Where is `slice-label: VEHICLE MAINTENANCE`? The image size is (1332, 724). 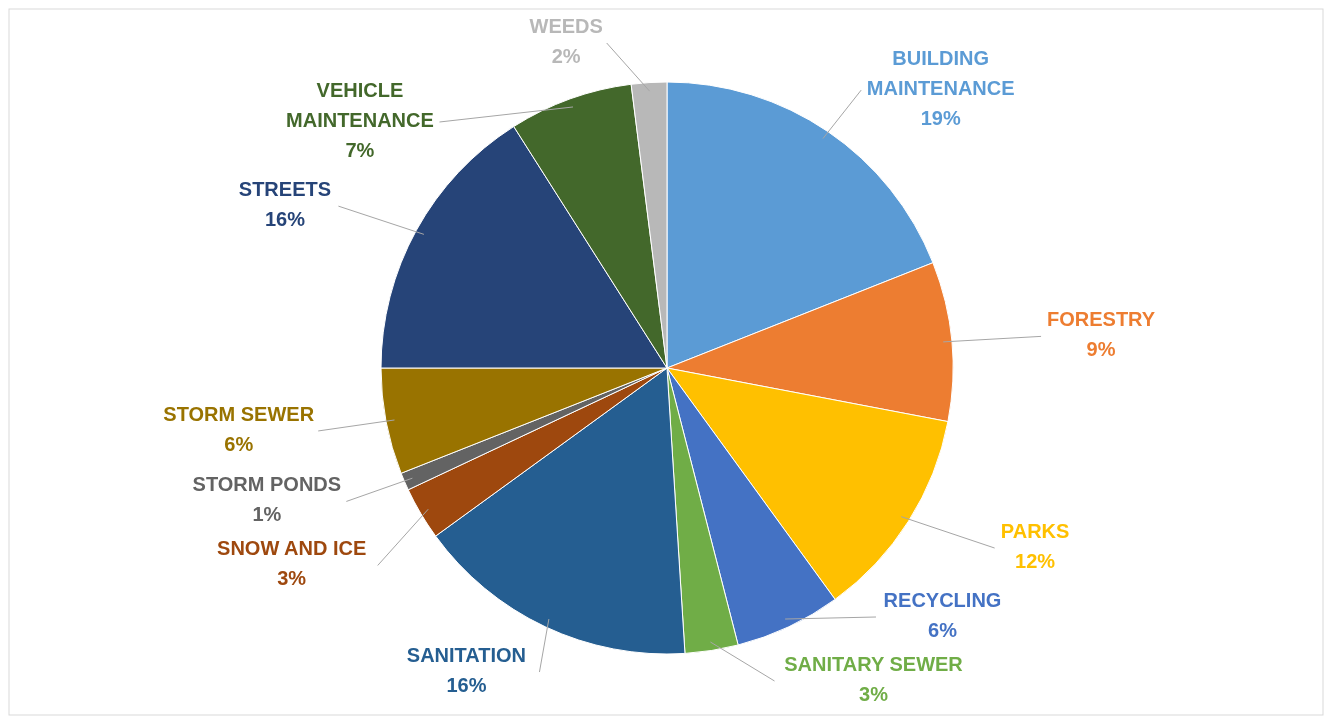
slice-label: VEHICLE MAINTENANCE is located at coordinates (360, 105).